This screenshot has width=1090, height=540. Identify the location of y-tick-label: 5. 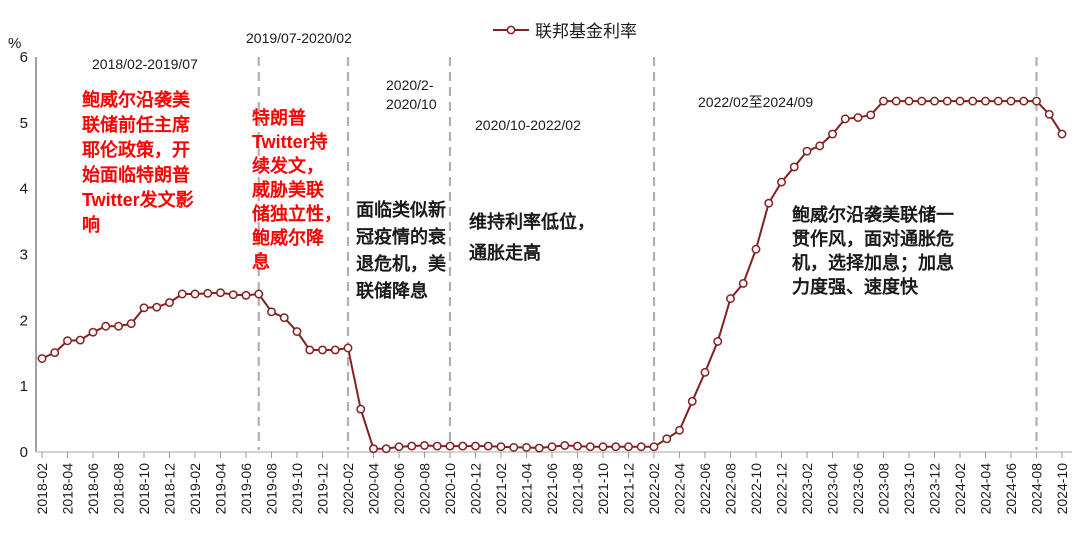
(24, 123).